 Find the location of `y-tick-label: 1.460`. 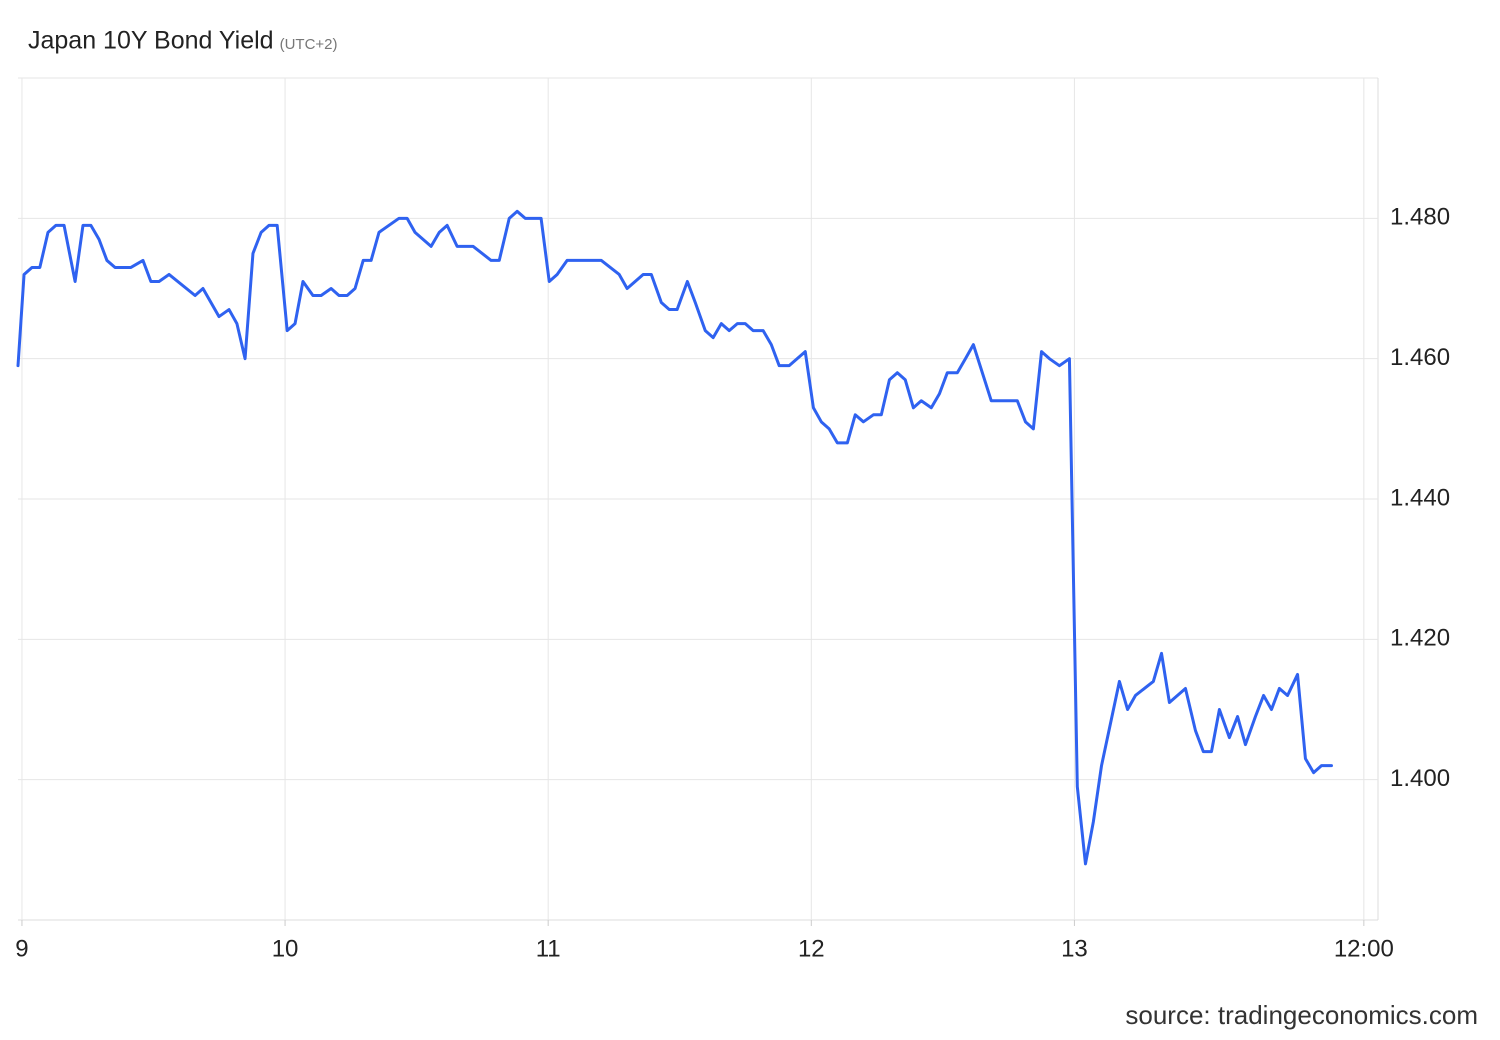

y-tick-label: 1.460 is located at coordinates (1420, 357).